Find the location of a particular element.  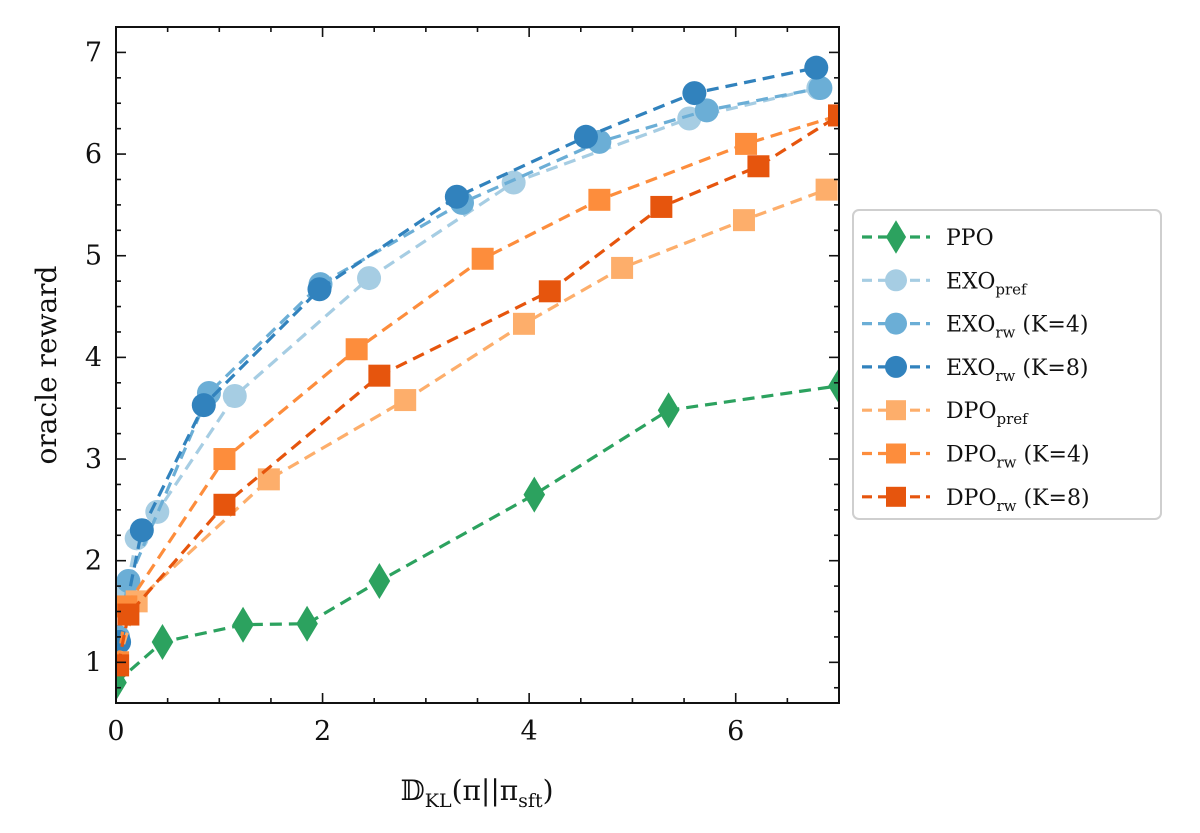

x-tick-label: 2 is located at coordinates (322, 731).